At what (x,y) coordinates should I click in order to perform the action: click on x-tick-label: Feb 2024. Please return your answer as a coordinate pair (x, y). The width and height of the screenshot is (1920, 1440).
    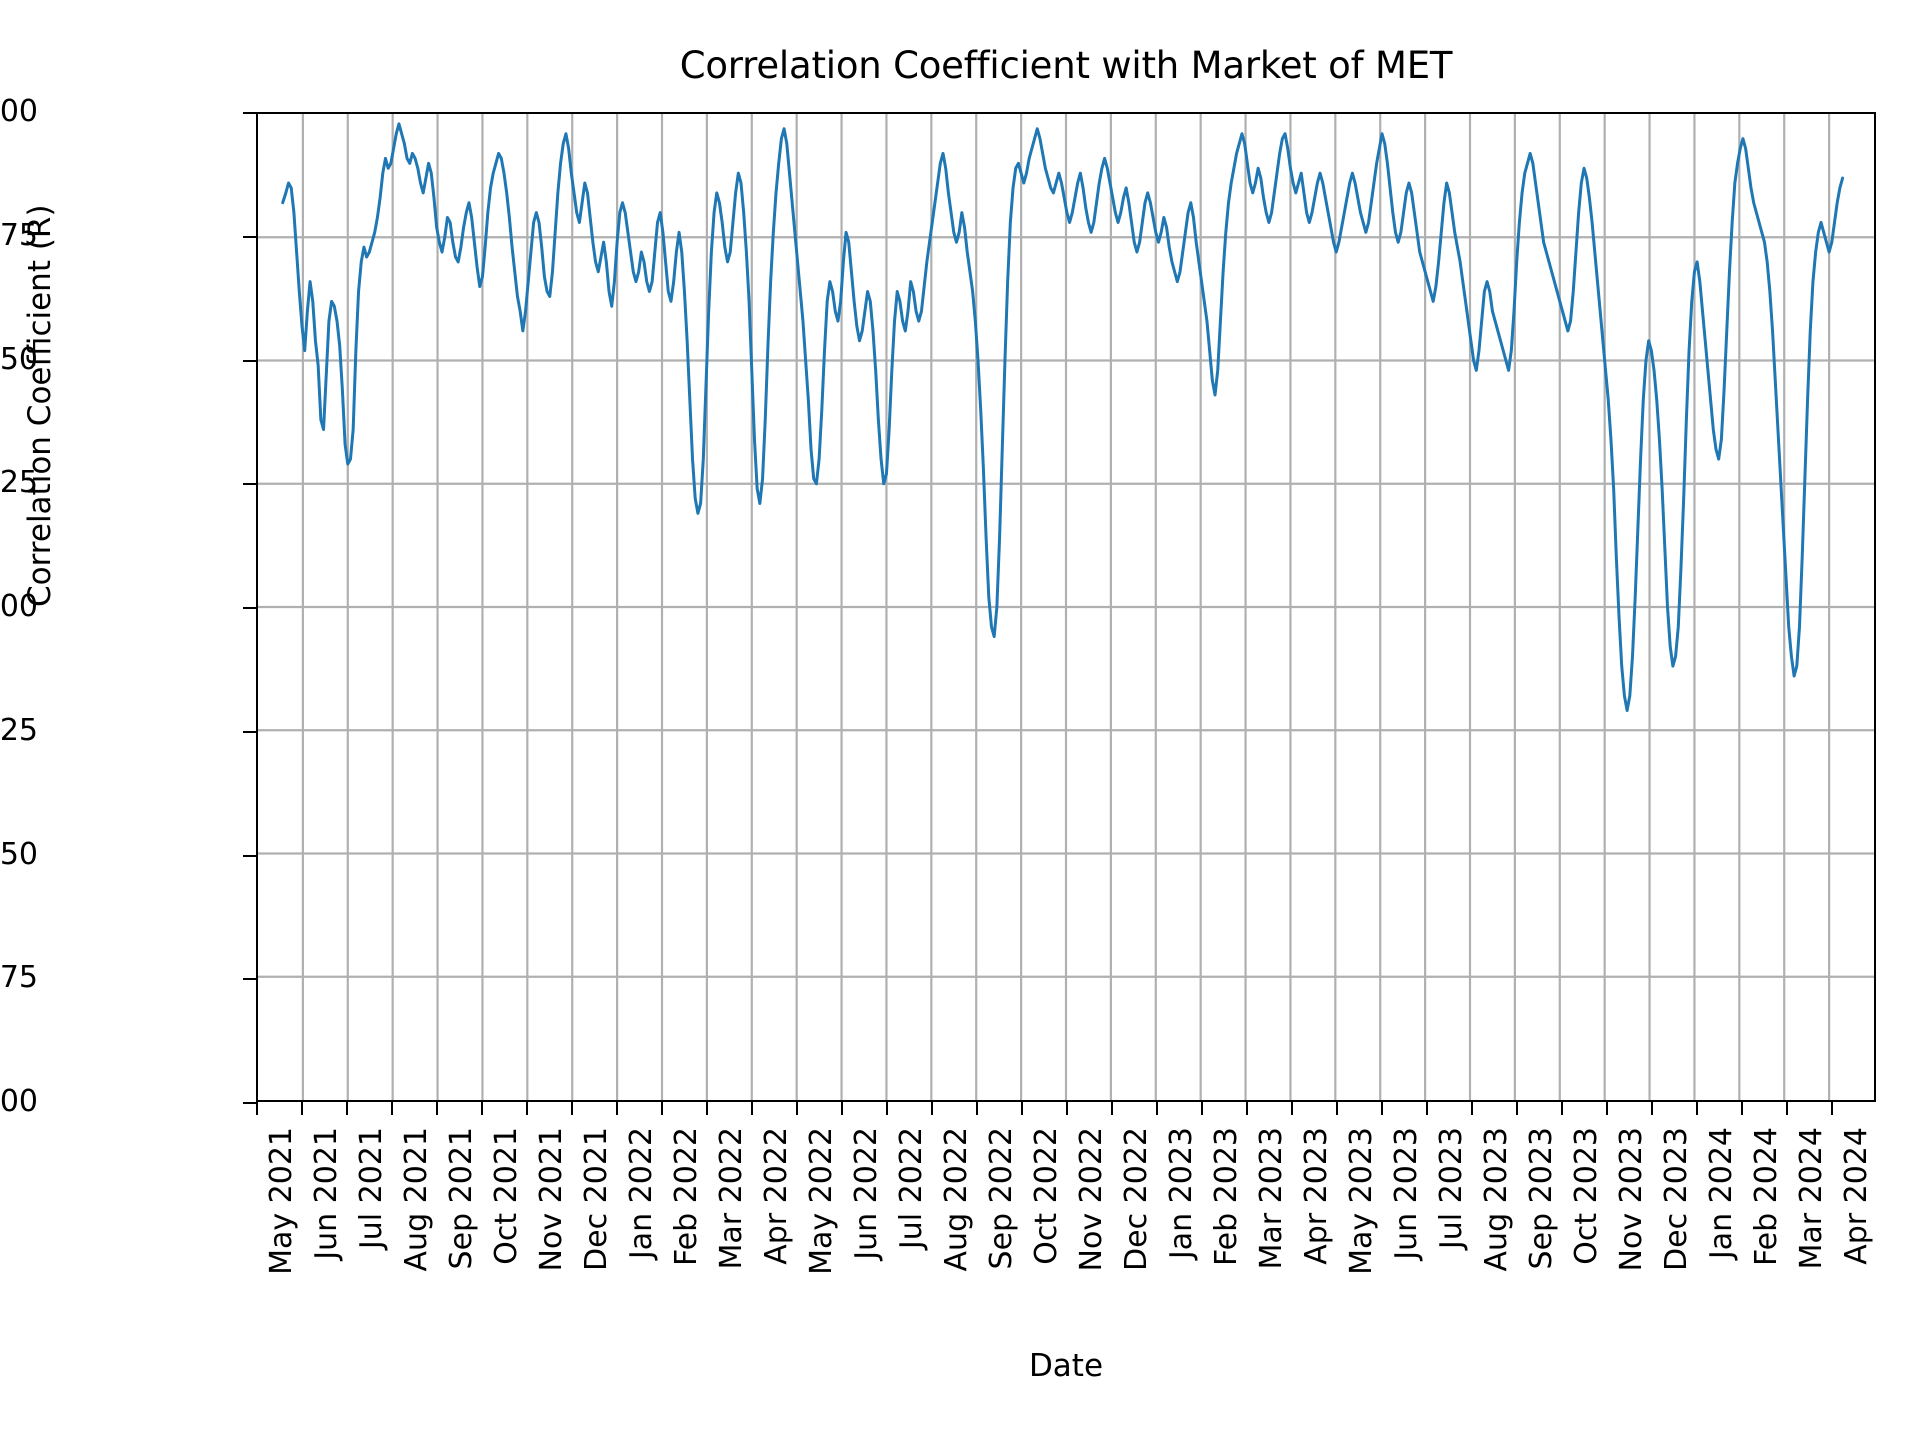
    Looking at the image, I should click on (1766, 1196).